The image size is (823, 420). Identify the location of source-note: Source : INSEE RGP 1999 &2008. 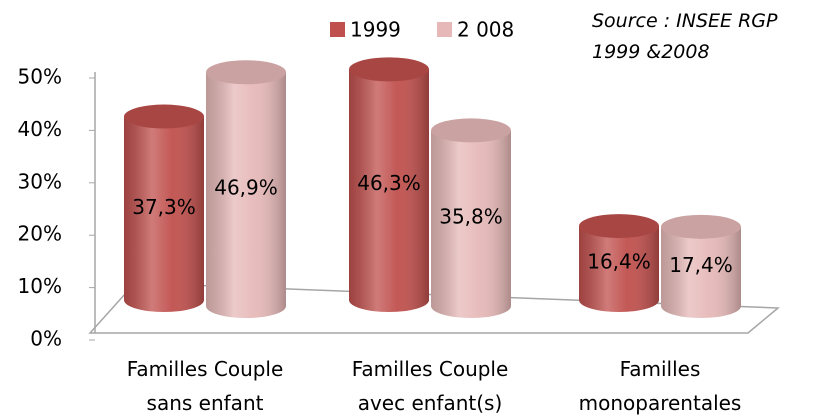
(685, 36).